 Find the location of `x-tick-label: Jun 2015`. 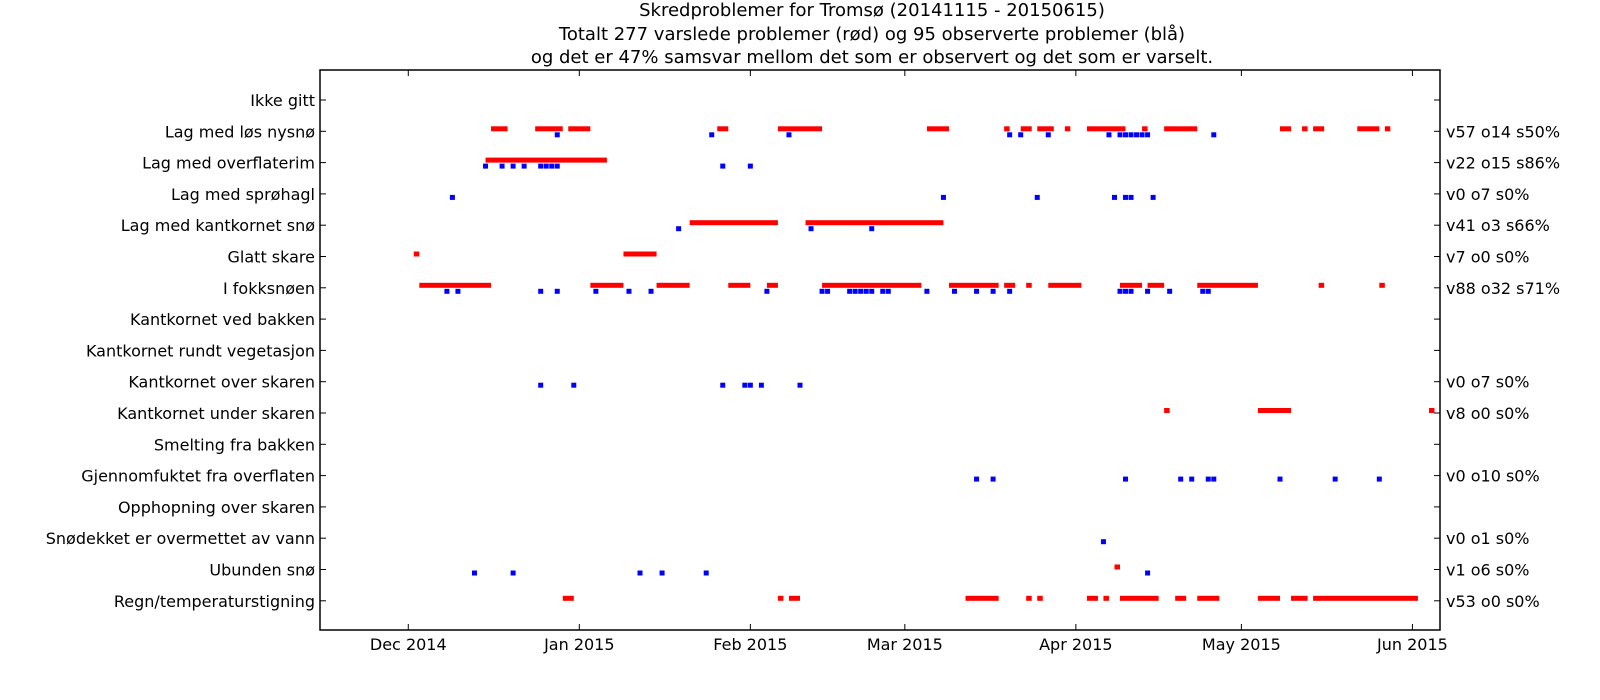

x-tick-label: Jun 2015 is located at coordinates (1412, 644).